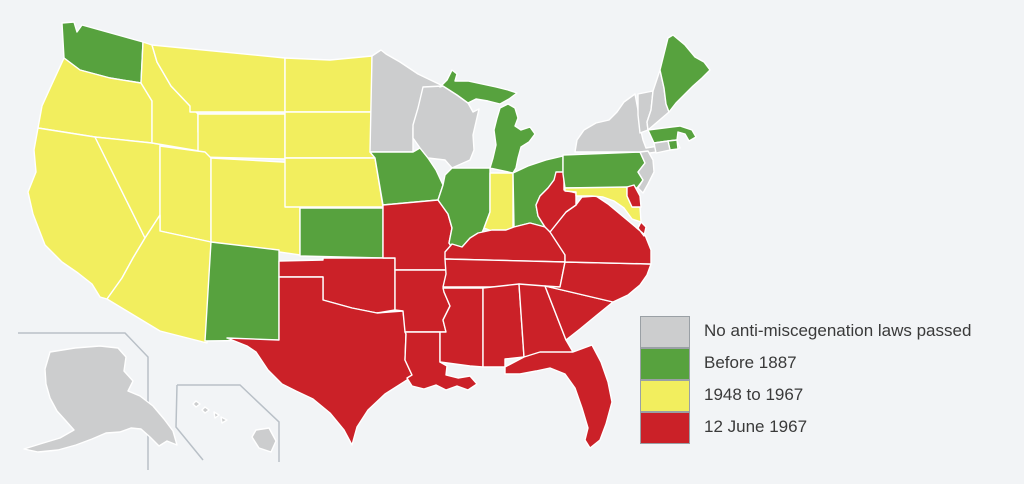 Image resolution: width=1024 pixels, height=484 pixels. What do you see at coordinates (503, 325) in the screenshot?
I see `state-alabama` at bounding box center [503, 325].